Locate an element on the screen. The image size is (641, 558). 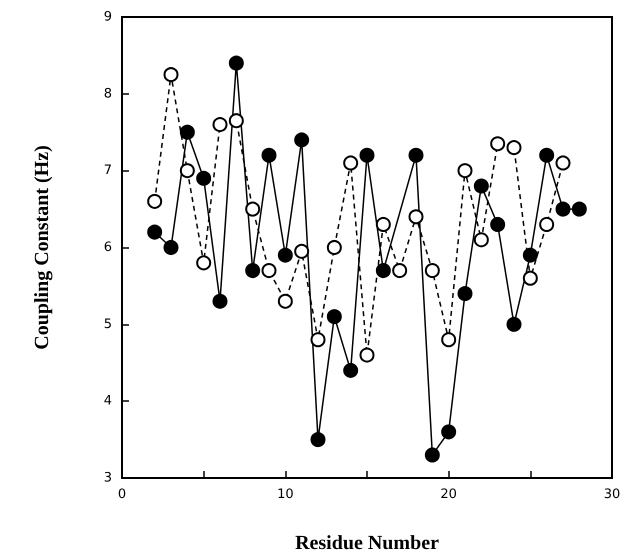
y-tick-label: 7 is located at coordinates (108, 170).